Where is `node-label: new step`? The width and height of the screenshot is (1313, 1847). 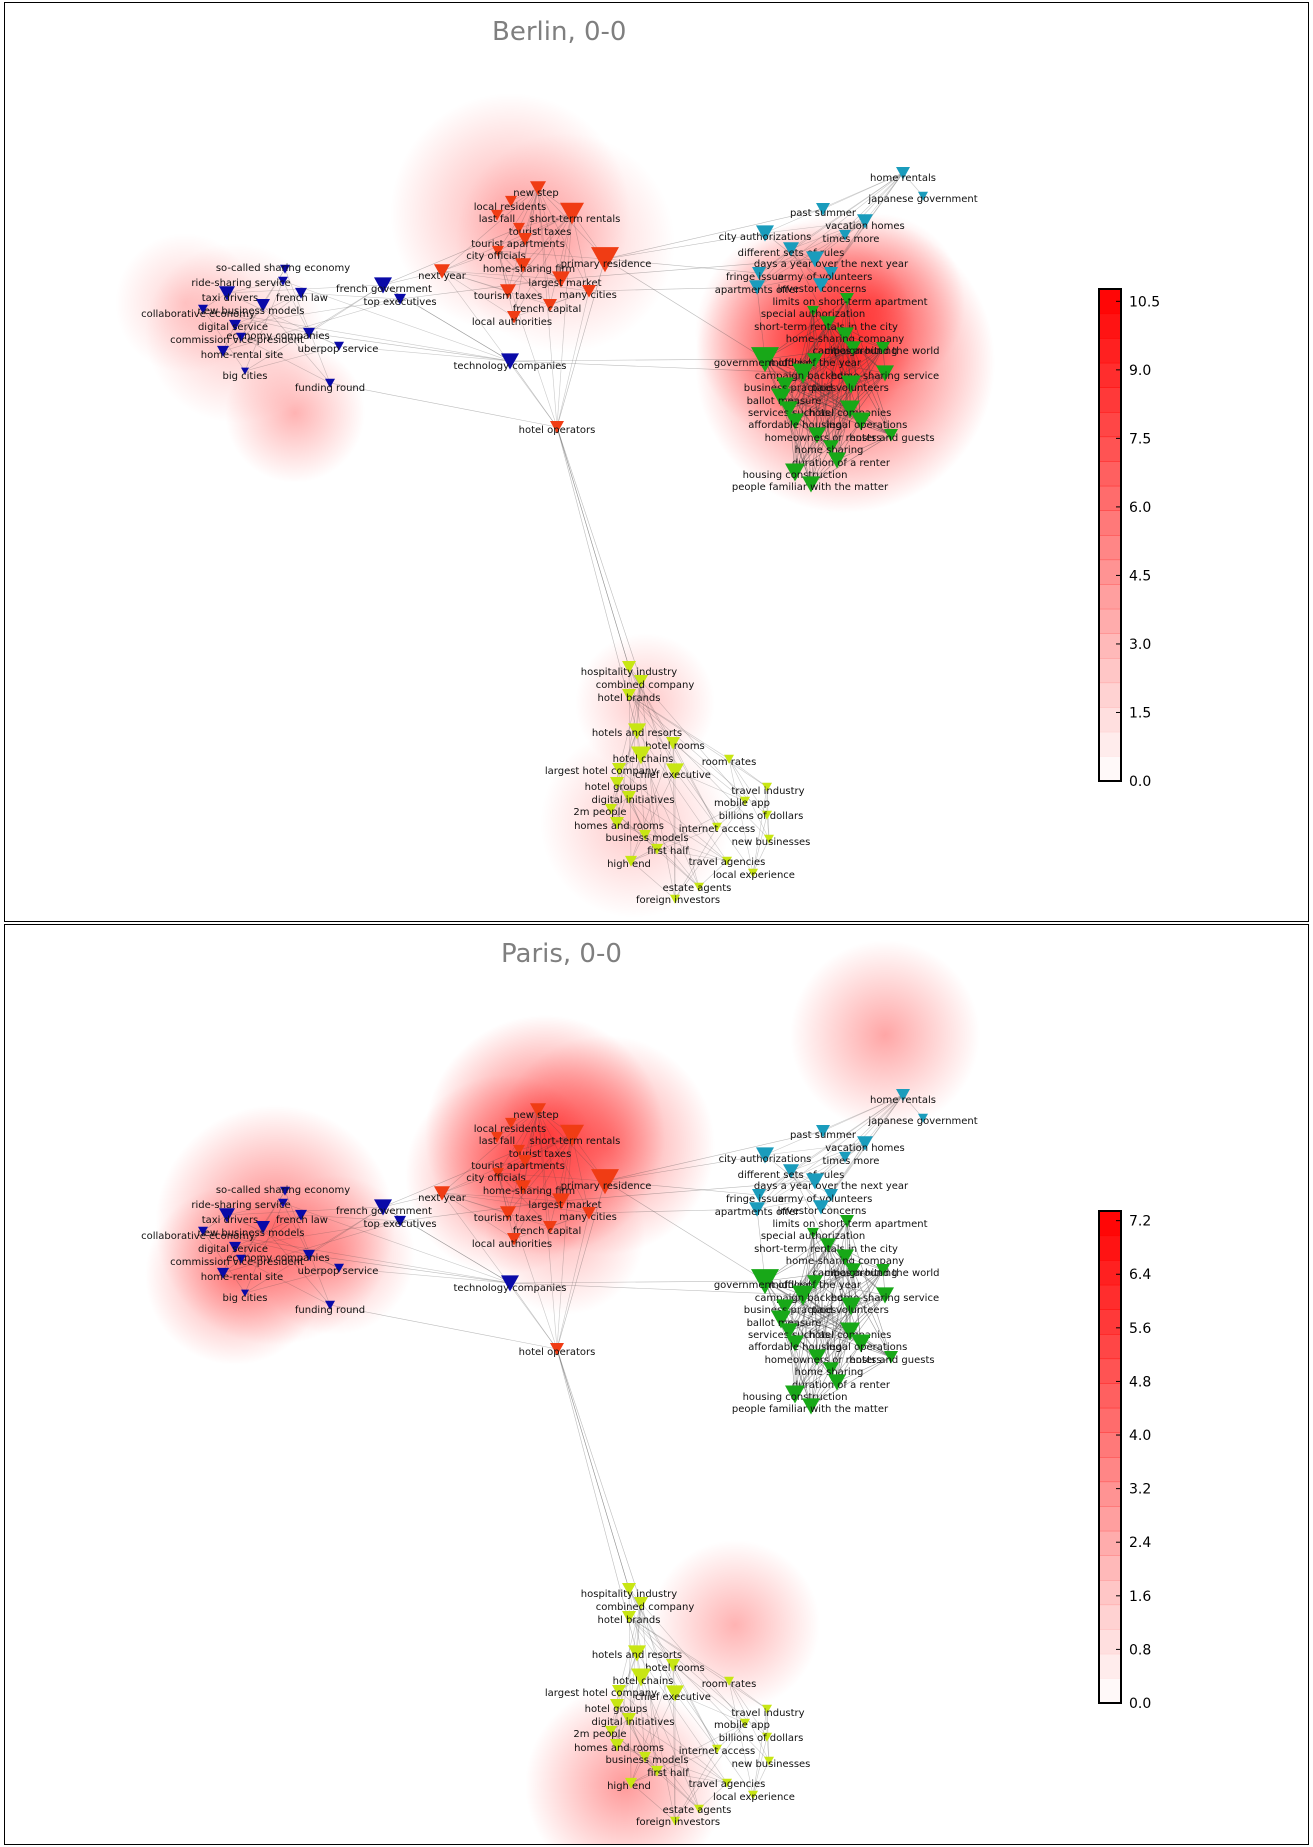
node-label: new step is located at coordinates (535, 1115).